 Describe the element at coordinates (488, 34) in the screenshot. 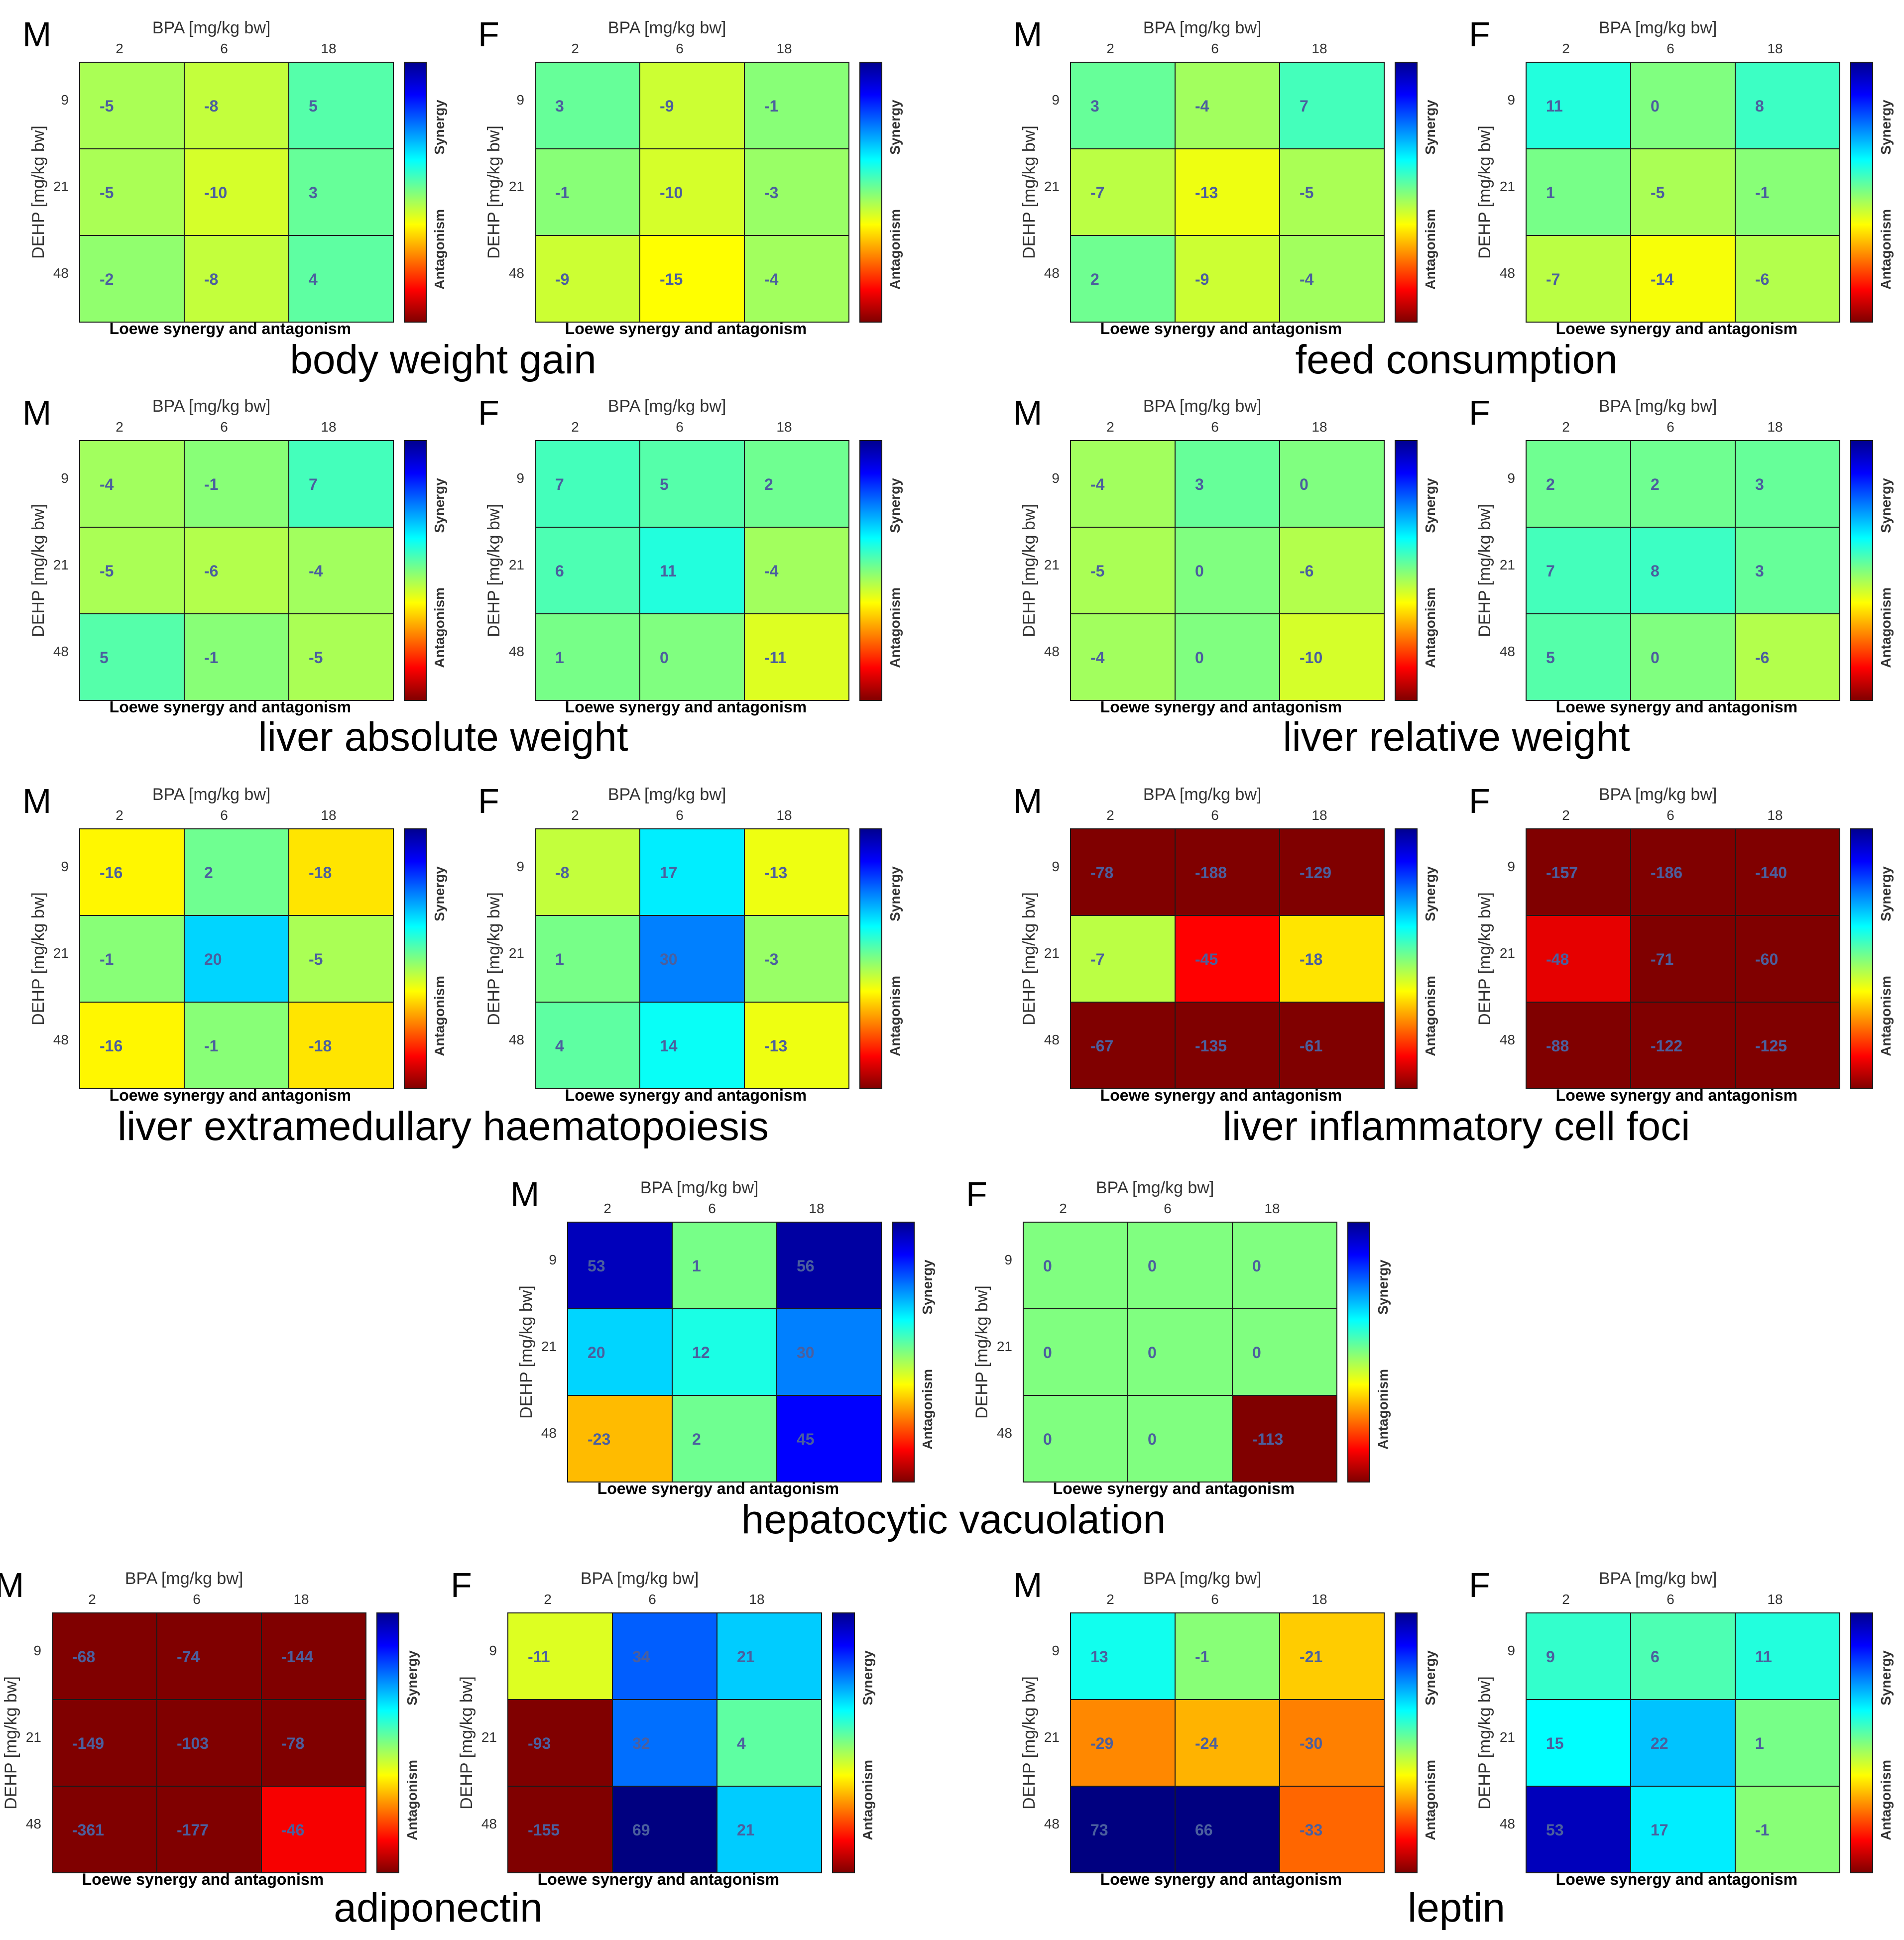

I see `panel-sex-label: F` at that location.